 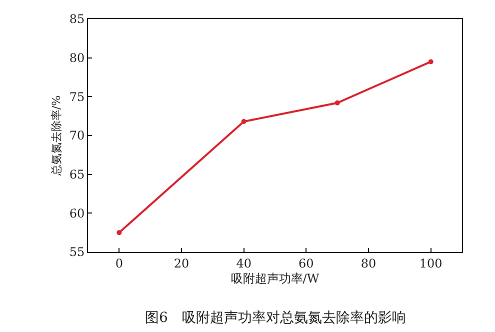 What do you see at coordinates (306, 263) in the screenshot?
I see `x-tick-label: 60` at bounding box center [306, 263].